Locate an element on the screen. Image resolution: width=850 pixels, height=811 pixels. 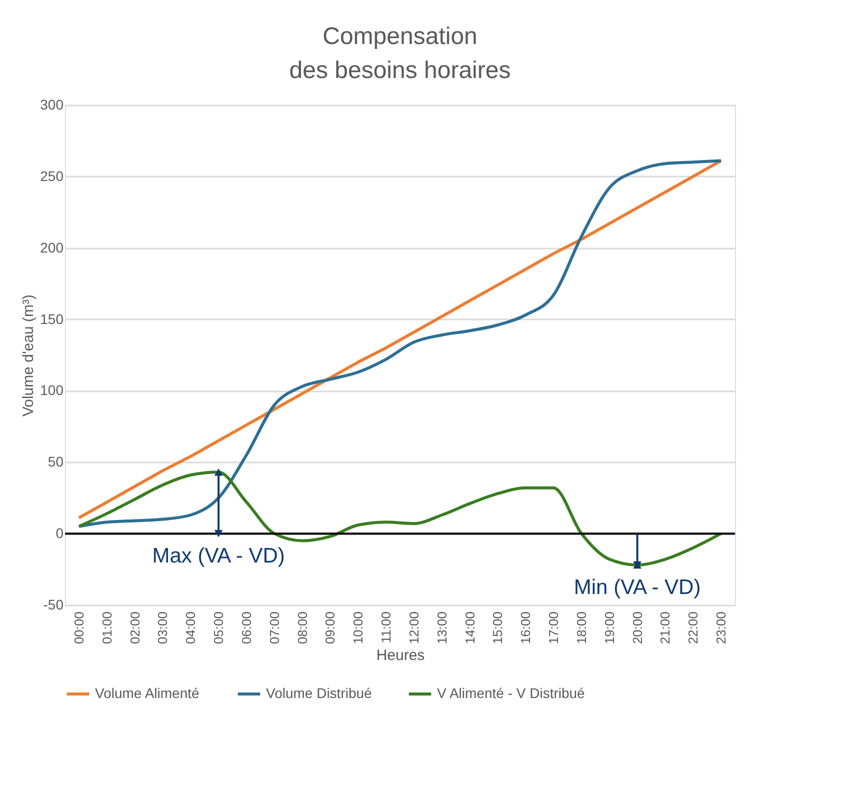
y-axis-title: Volume d'eau (m³) is located at coordinates (29, 355).